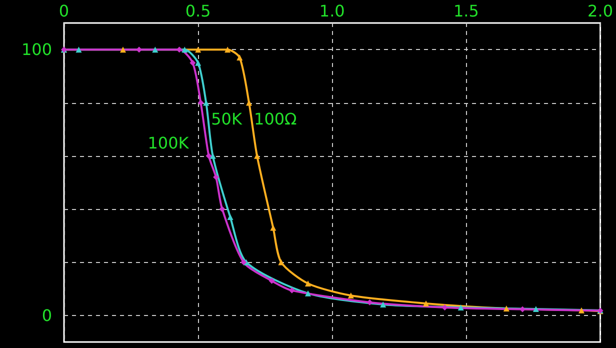 This screenshot has height=348, width=616. I want to click on x-tick-label: 1.5, so click(466, 11).